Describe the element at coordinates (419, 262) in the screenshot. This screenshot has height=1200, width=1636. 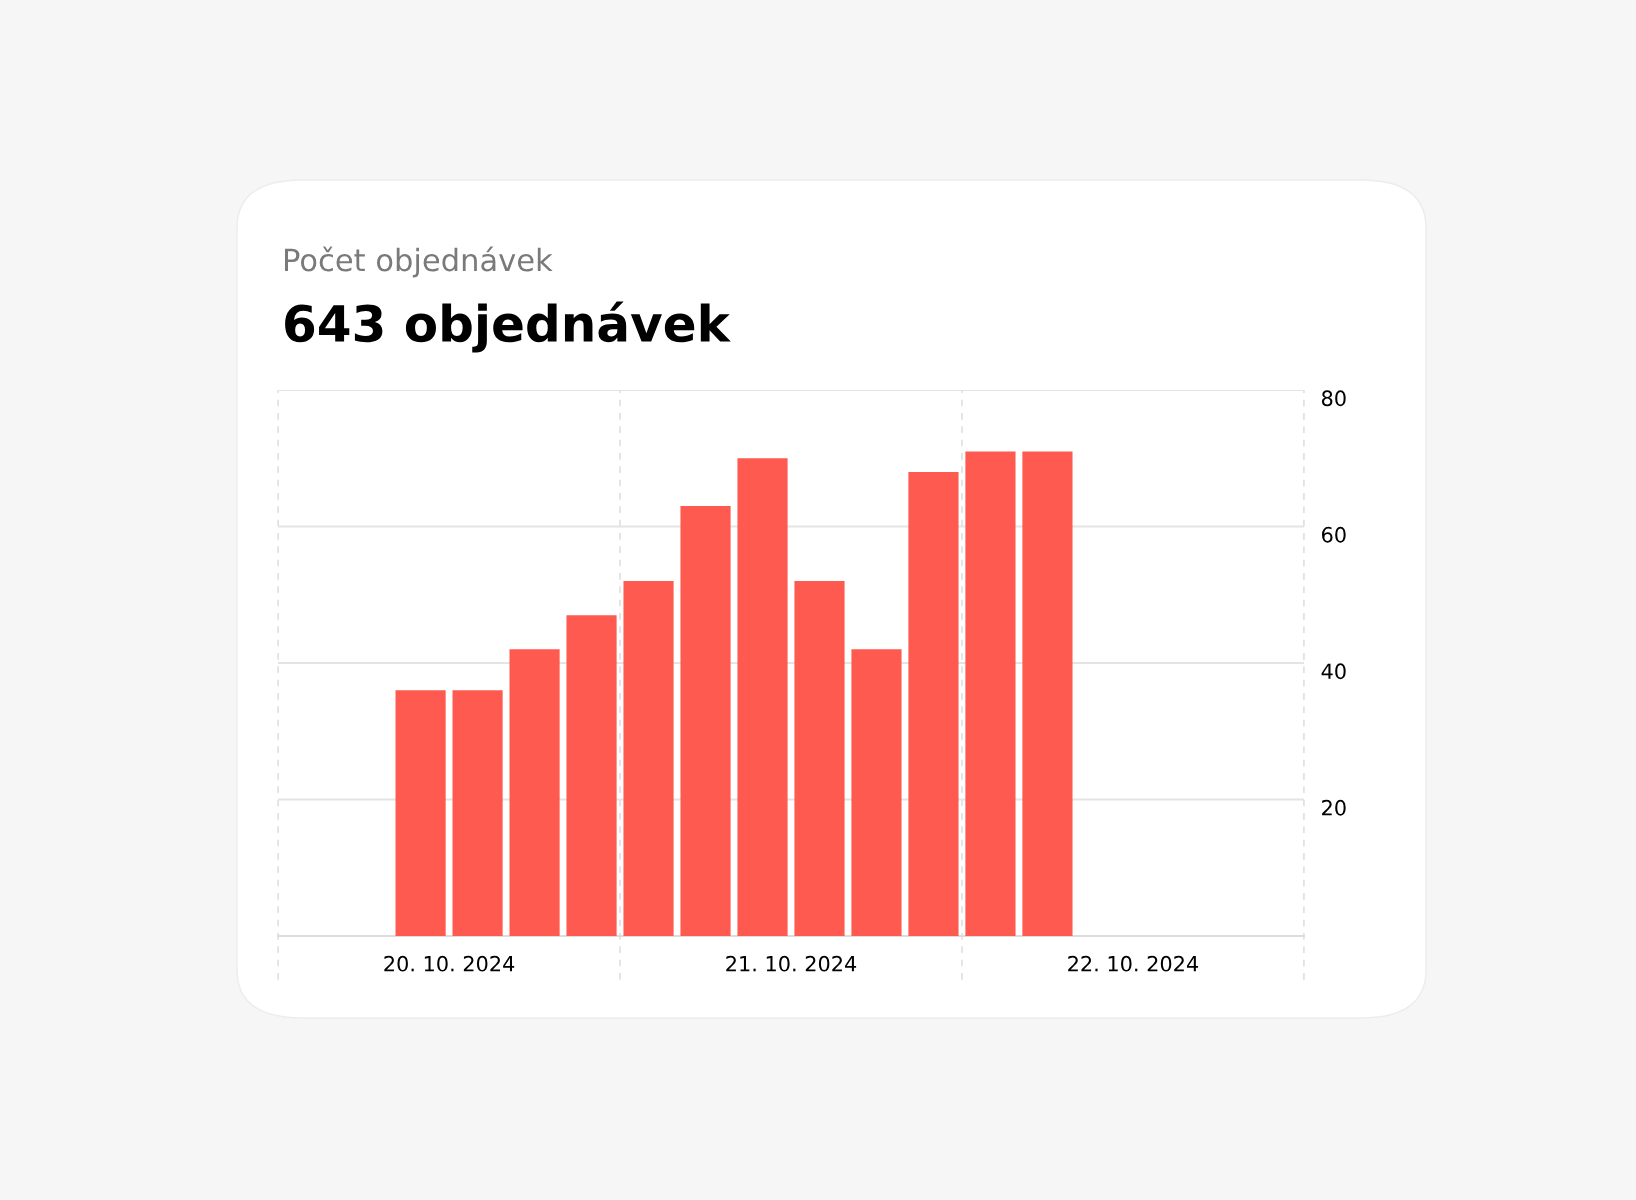
I see `chart-title: Počet objednávek` at that location.